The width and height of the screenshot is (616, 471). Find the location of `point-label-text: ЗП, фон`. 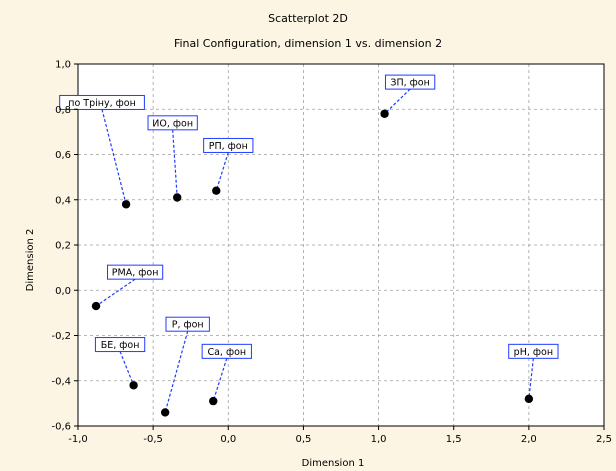

point-label-text: ЗП, фон is located at coordinates (409, 83).